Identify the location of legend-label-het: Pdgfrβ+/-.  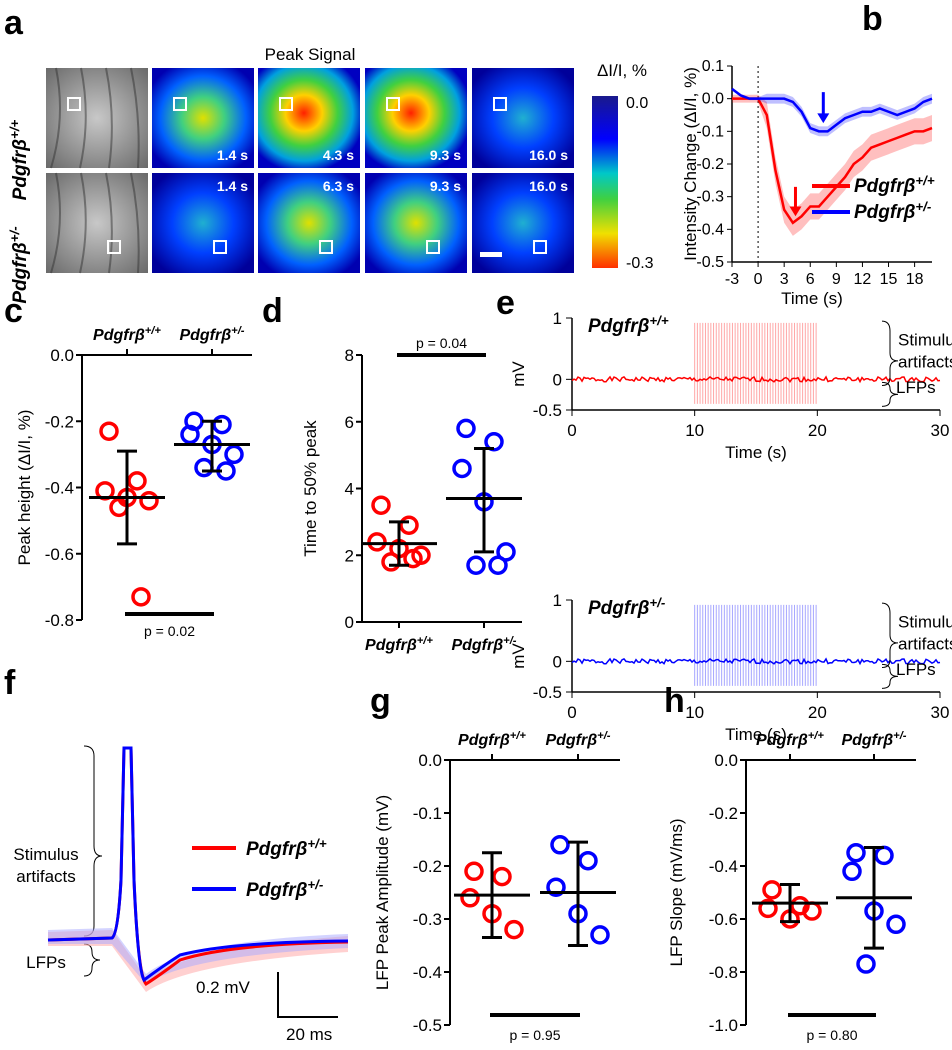
(893, 211).